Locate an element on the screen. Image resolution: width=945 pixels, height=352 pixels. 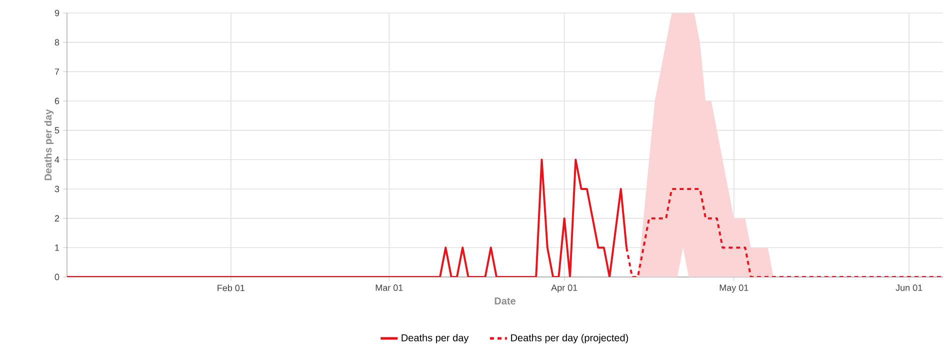
y-tick-label: 0 is located at coordinates (57, 277).